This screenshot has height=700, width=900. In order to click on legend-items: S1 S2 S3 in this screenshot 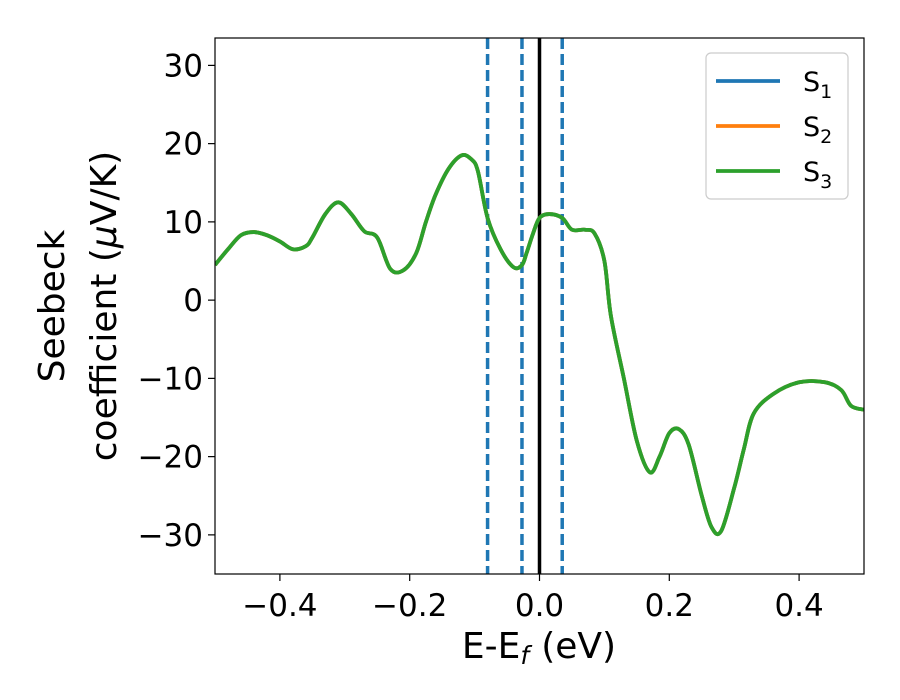, I will do `click(774, 130)`.